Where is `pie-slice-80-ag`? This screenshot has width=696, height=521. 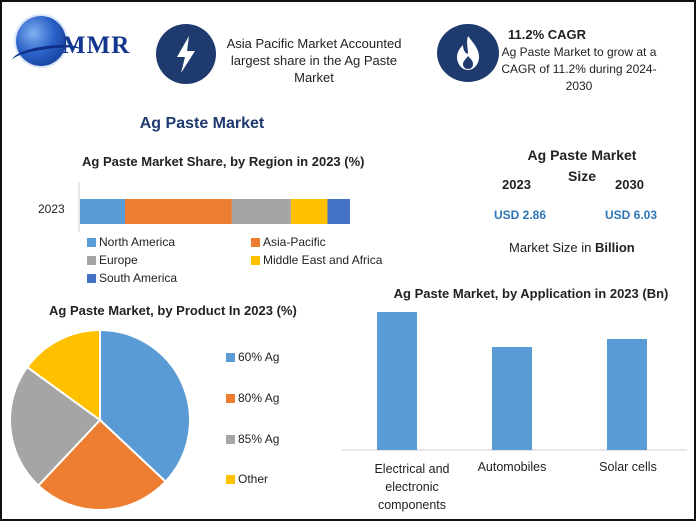 pie-slice-80-ag is located at coordinates (102, 464).